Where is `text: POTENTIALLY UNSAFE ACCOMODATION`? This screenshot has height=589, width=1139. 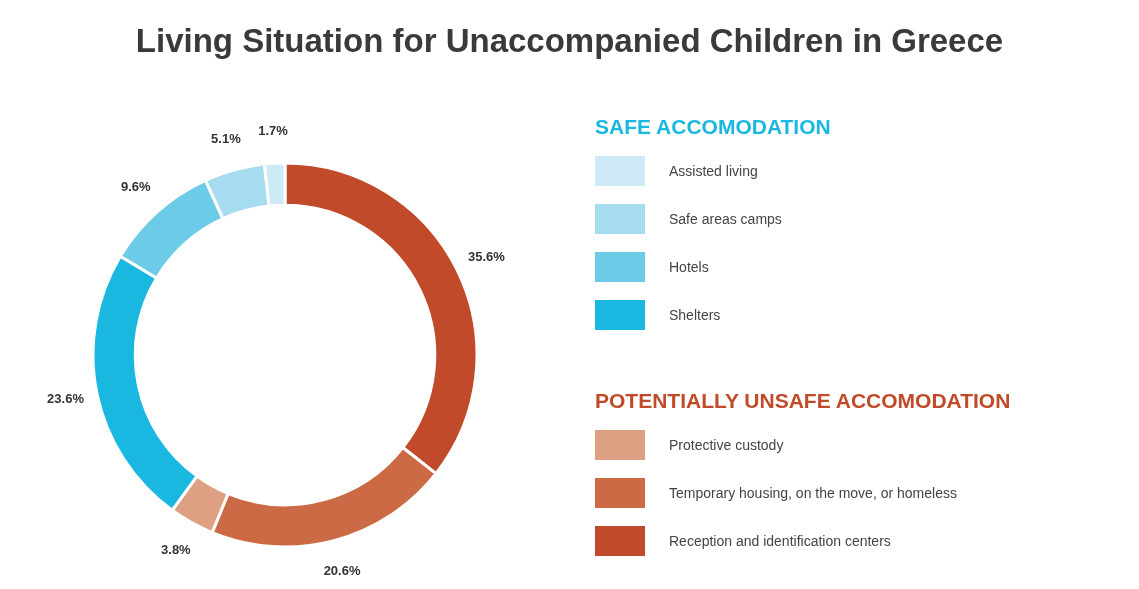
text: POTENTIALLY UNSAFE ACCOMODATION is located at coordinates (803, 401).